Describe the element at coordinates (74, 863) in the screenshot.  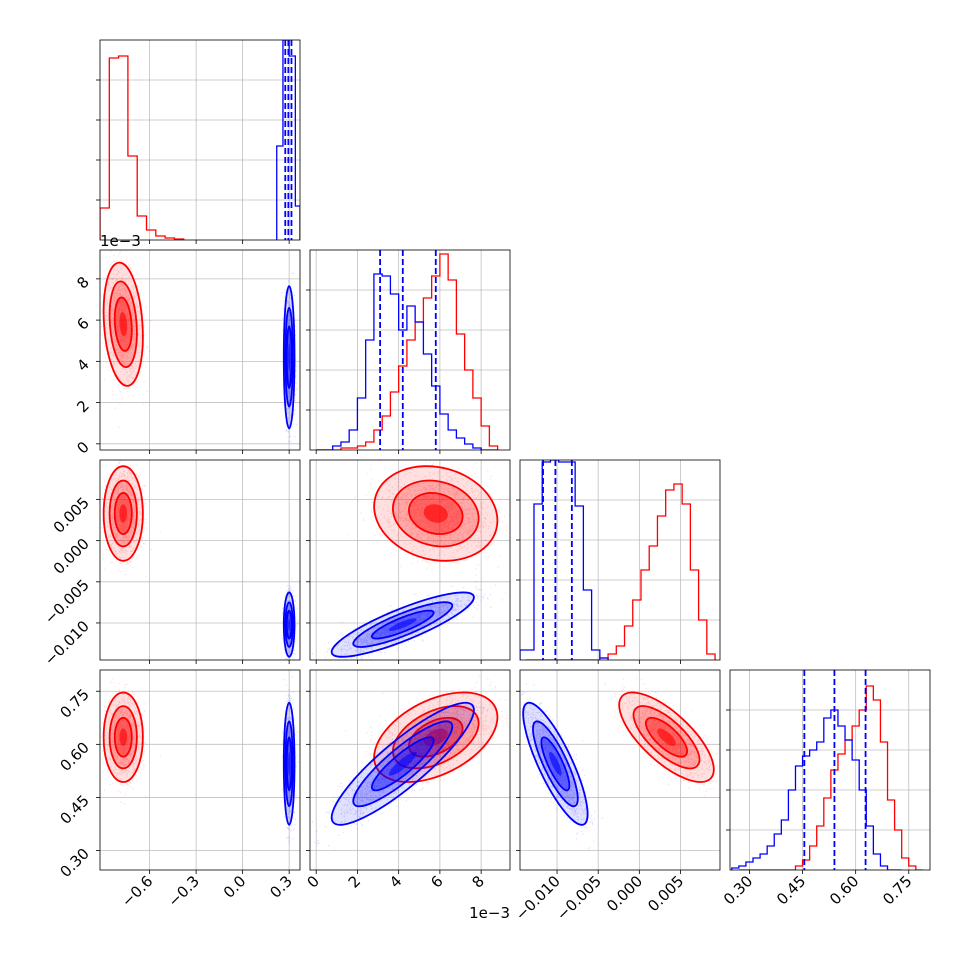
I see `y-tick-label: 0.30` at that location.